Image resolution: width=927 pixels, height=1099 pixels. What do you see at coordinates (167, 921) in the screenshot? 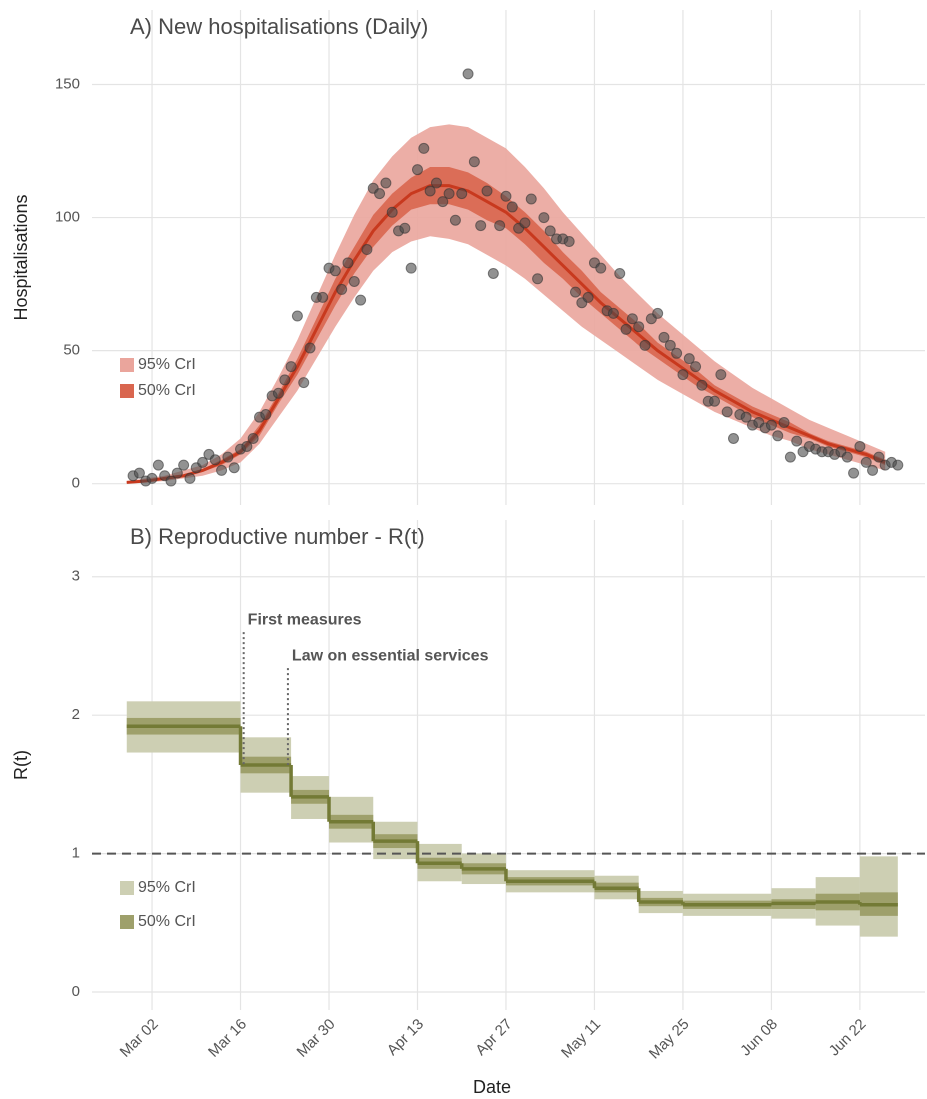
I see `legend-label: 50% CrI` at bounding box center [167, 921].